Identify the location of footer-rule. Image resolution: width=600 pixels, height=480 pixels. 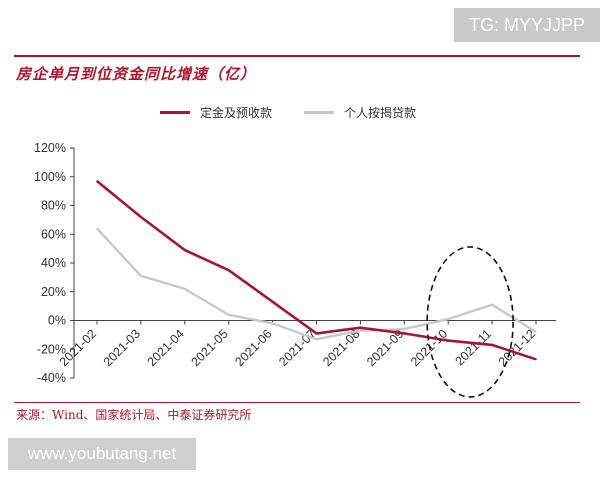
(297, 402).